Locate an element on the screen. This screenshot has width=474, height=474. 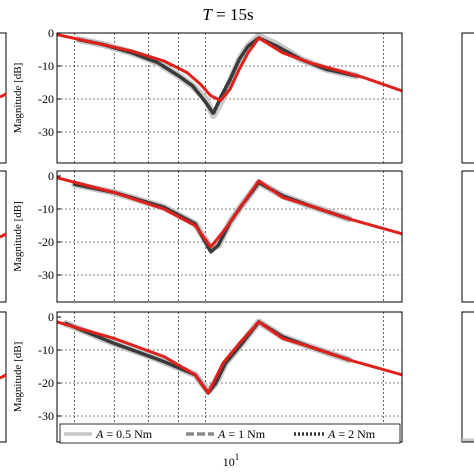
left-panel-2-curve is located at coordinates (3, 235).